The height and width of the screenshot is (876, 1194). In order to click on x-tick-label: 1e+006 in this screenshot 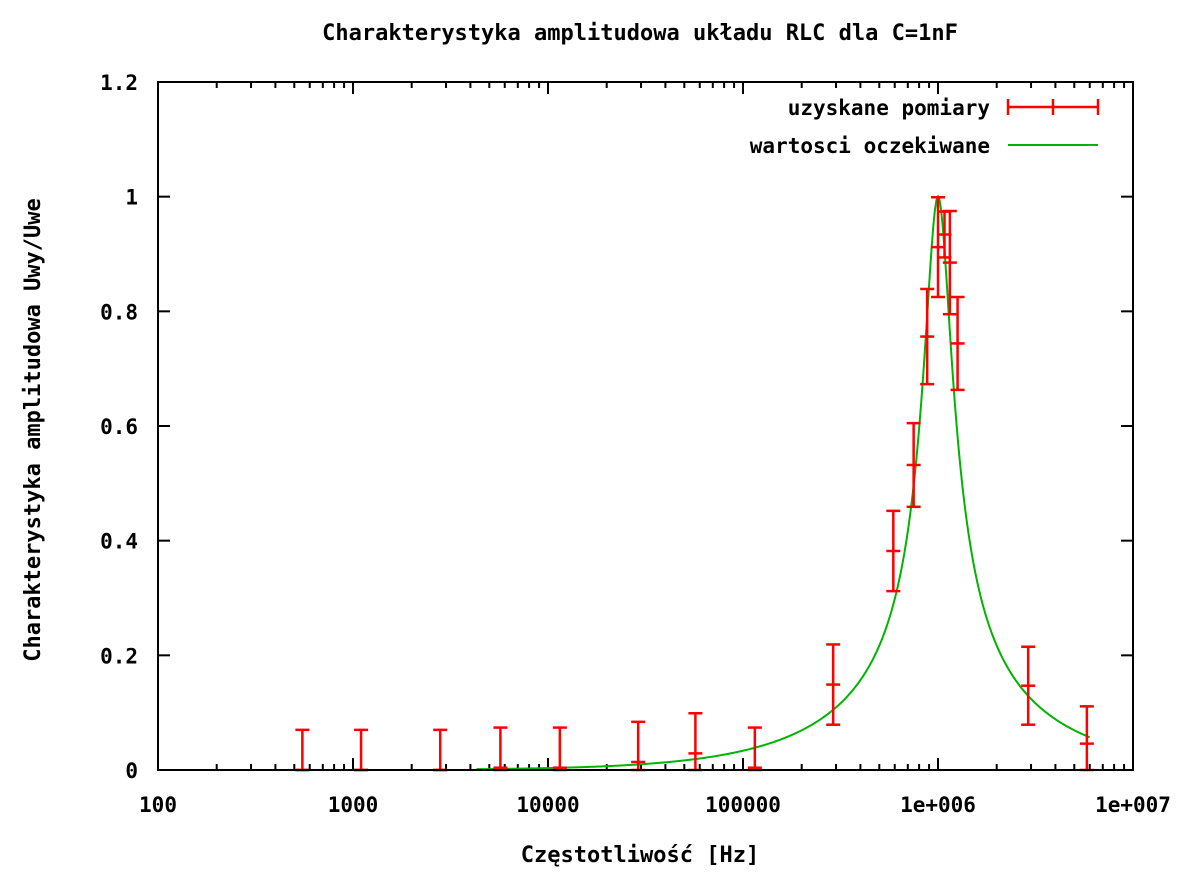, I will do `click(938, 805)`.